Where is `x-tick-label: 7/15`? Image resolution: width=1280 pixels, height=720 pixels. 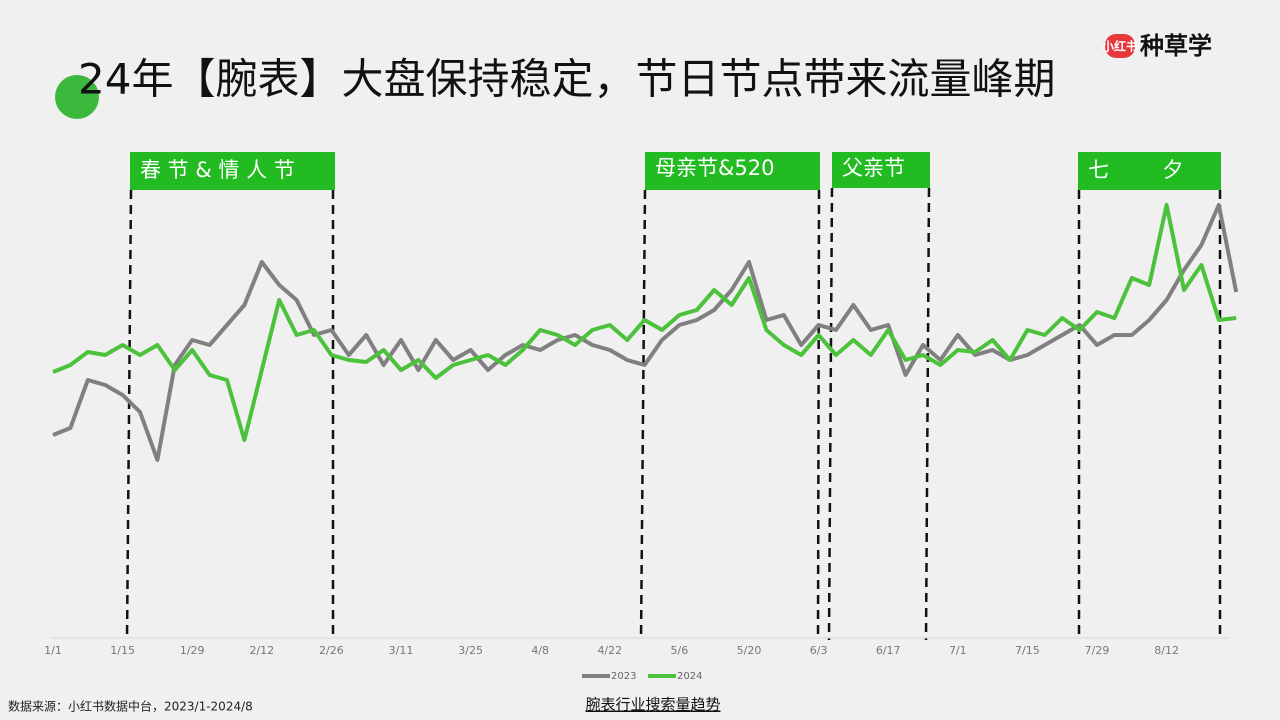
x-tick-label: 7/15 is located at coordinates (1027, 650).